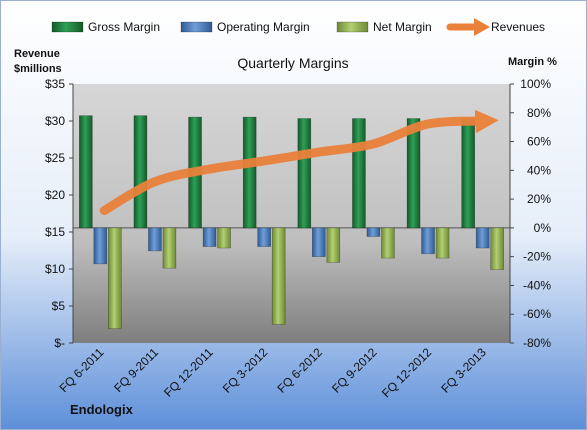 The image size is (587, 430). I want to click on right-tick-label: 20%, so click(539, 199).